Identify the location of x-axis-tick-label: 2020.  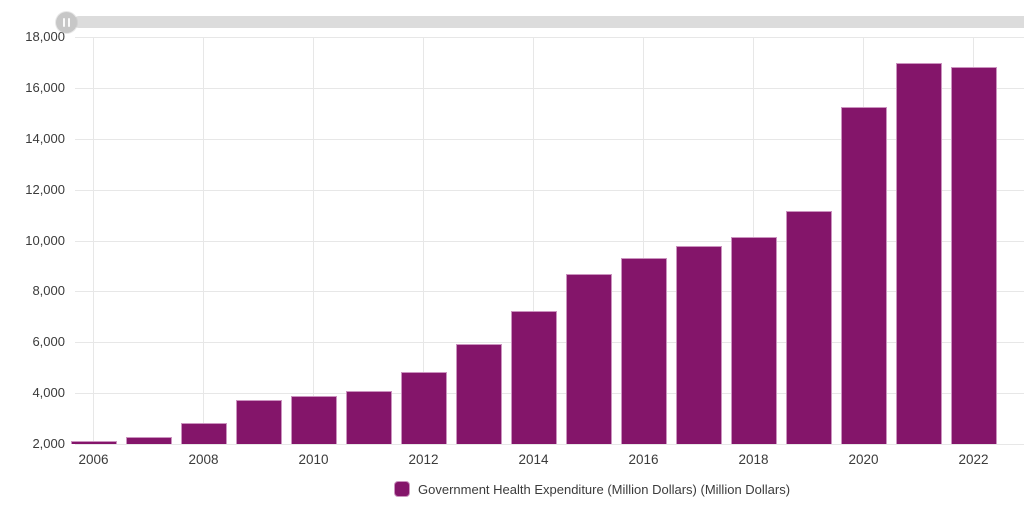
(863, 459).